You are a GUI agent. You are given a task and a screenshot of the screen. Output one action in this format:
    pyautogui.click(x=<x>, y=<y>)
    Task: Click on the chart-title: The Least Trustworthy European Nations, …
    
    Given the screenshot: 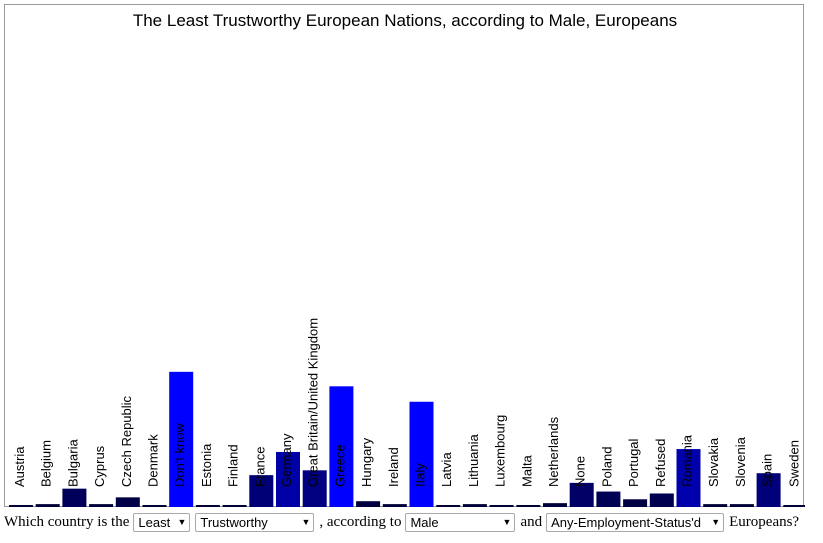 What is the action you would take?
    pyautogui.click(x=405, y=20)
    